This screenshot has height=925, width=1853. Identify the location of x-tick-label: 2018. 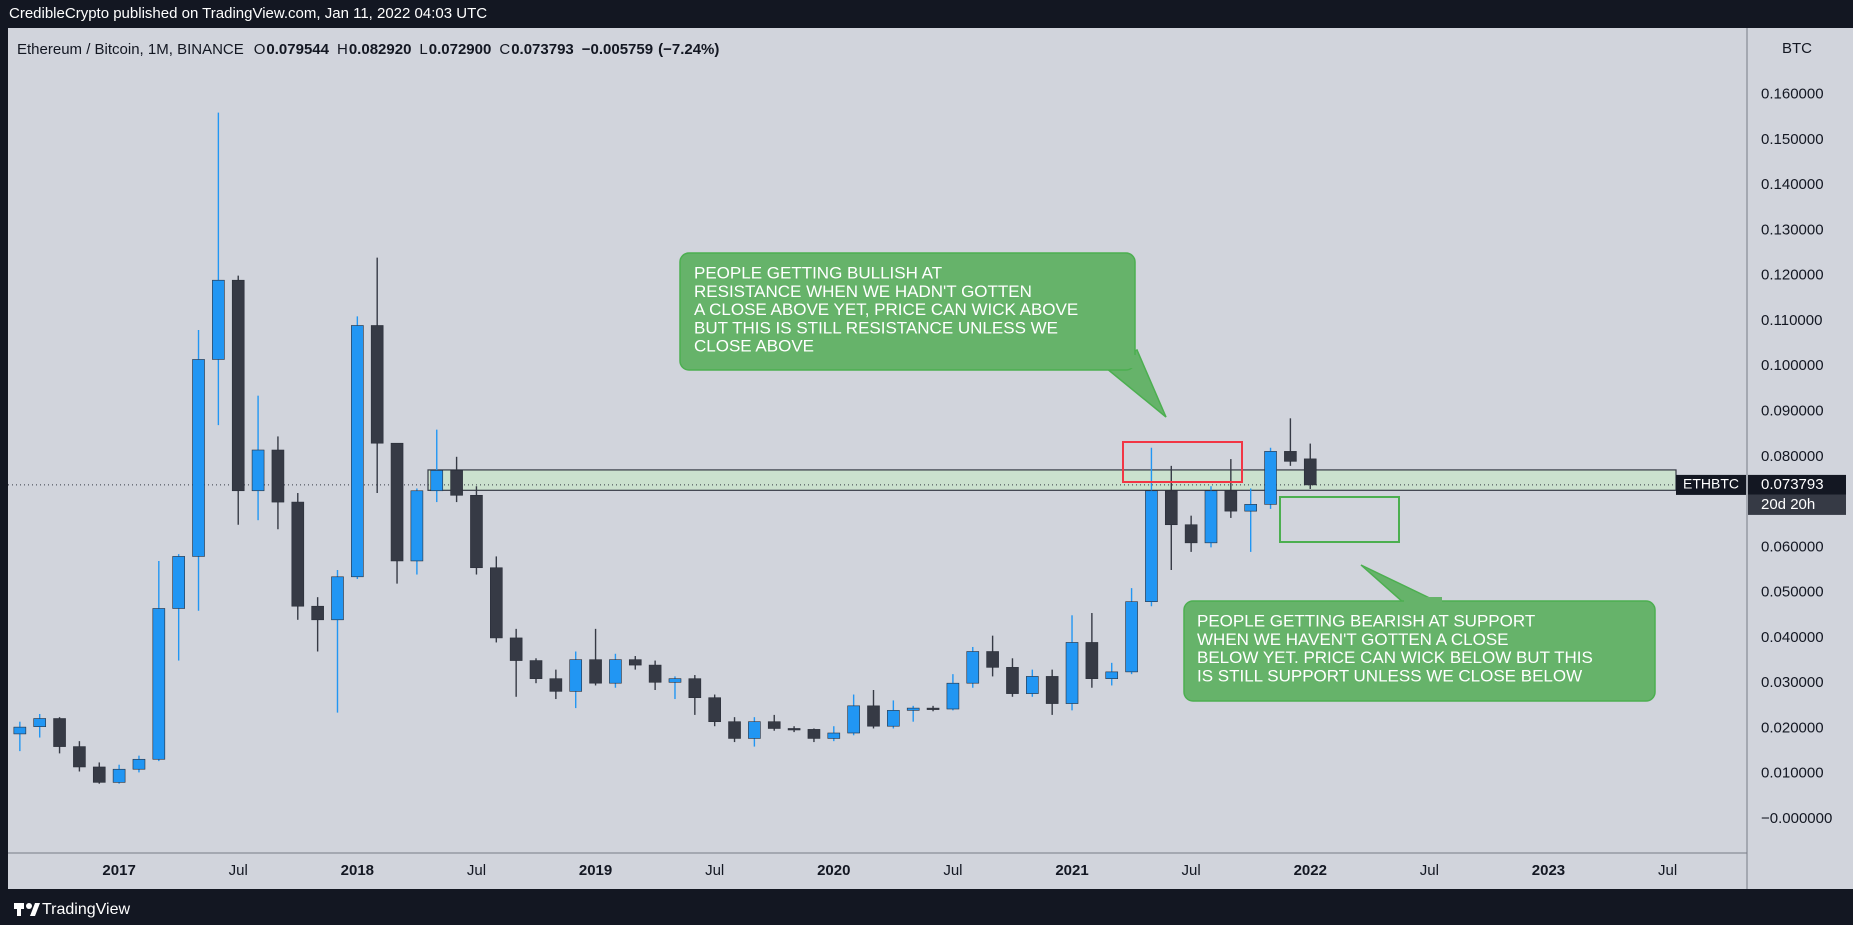
(357, 870).